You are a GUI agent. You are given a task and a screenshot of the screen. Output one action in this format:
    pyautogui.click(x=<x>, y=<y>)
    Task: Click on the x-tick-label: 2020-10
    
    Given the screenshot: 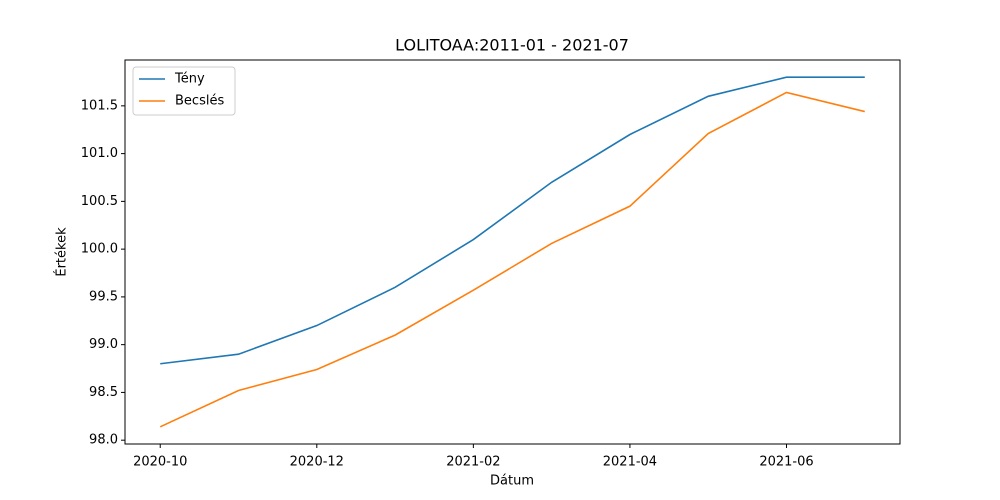 What is the action you would take?
    pyautogui.click(x=160, y=462)
    